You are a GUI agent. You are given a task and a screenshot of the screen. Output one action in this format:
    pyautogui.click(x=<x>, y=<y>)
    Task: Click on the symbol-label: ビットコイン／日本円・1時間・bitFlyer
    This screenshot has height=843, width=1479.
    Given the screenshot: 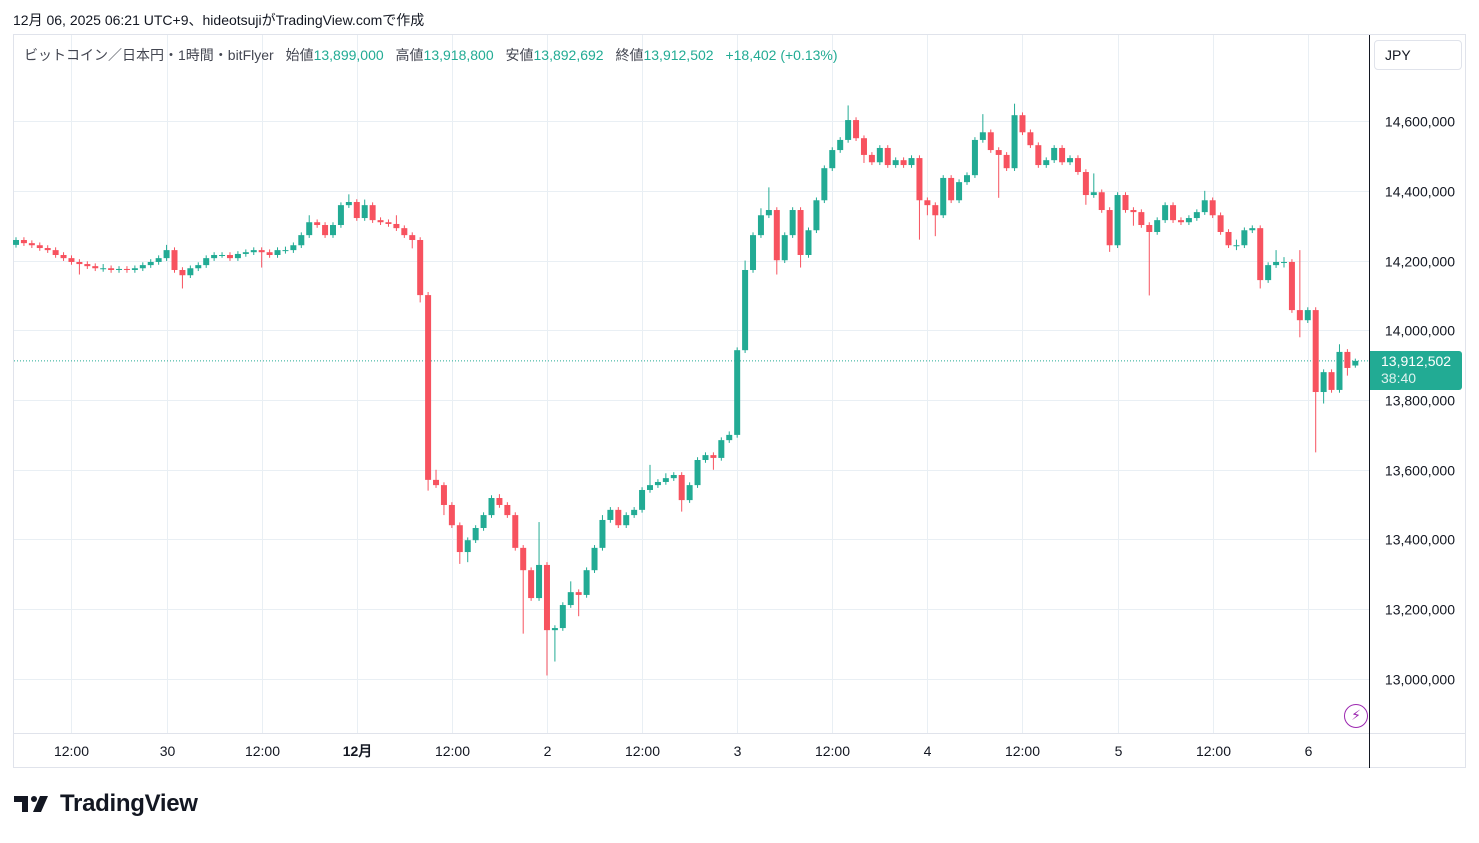 What is the action you would take?
    pyautogui.click(x=149, y=55)
    